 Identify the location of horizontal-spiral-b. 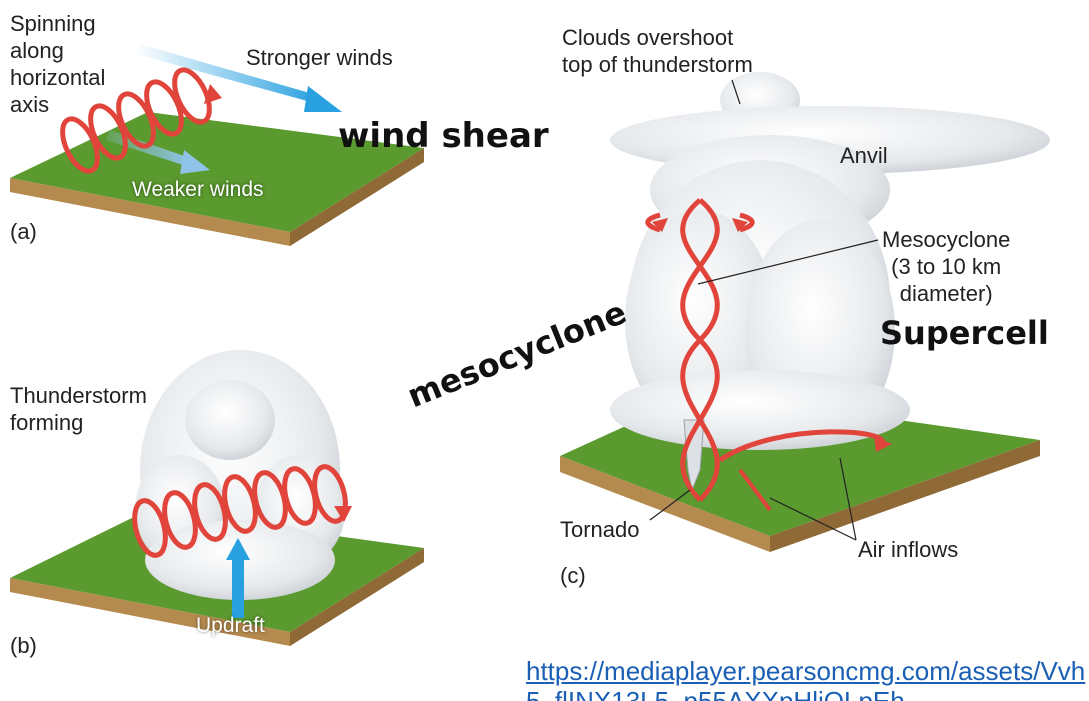
(242, 511).